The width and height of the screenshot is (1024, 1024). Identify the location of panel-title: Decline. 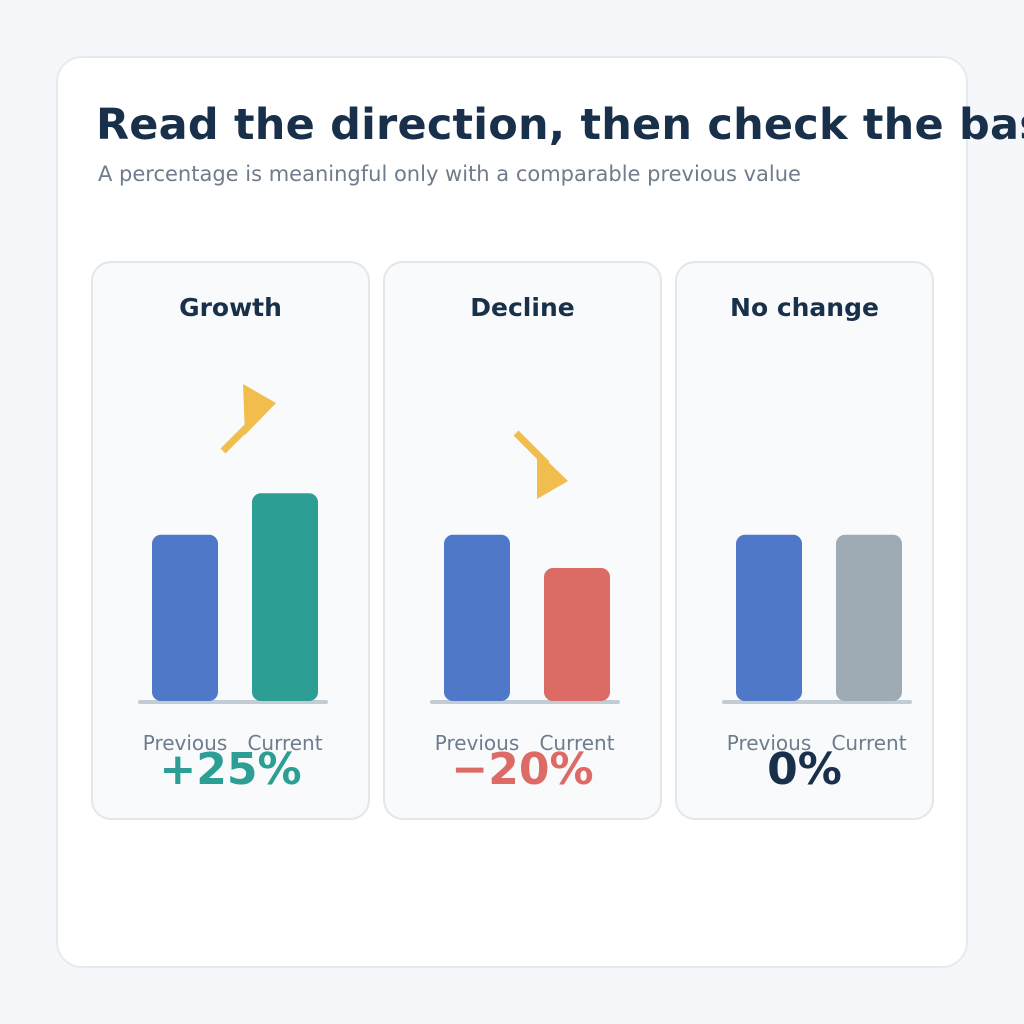
(522, 307).